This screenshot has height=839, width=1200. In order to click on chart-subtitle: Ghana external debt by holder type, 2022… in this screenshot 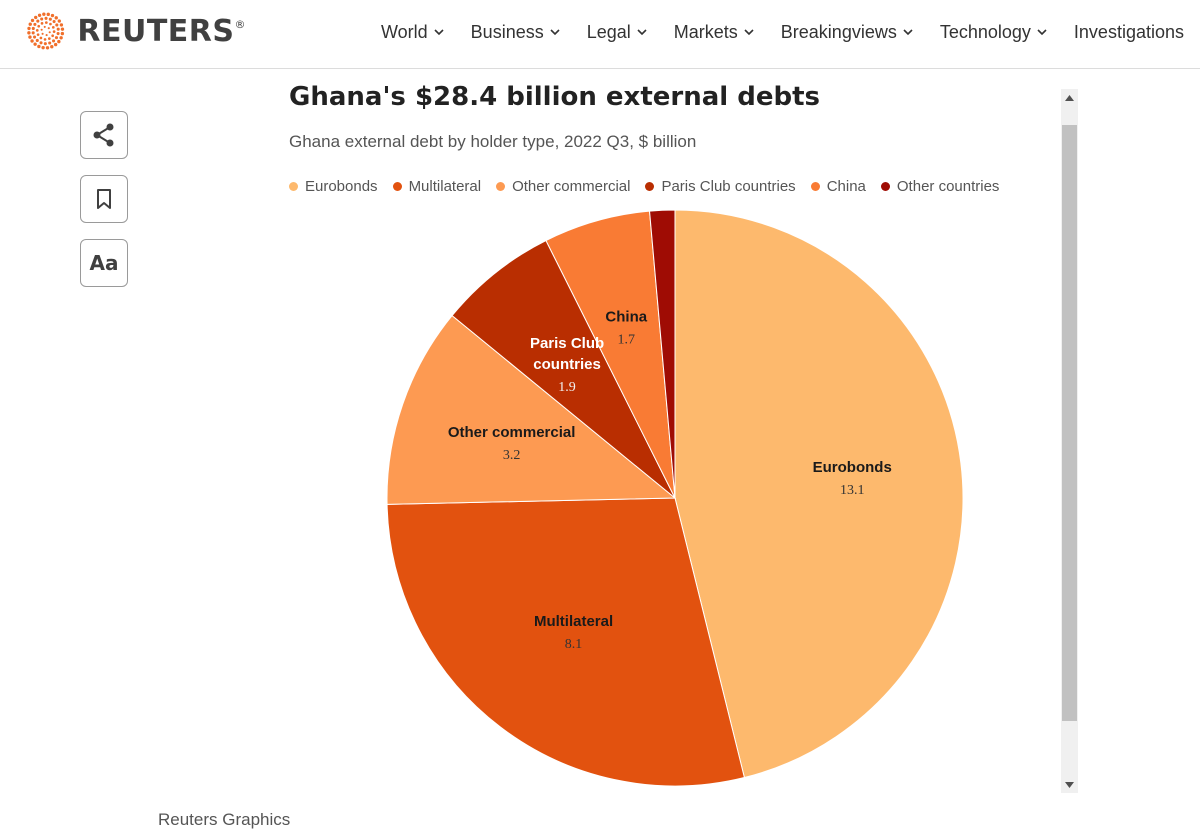, I will do `click(493, 141)`.